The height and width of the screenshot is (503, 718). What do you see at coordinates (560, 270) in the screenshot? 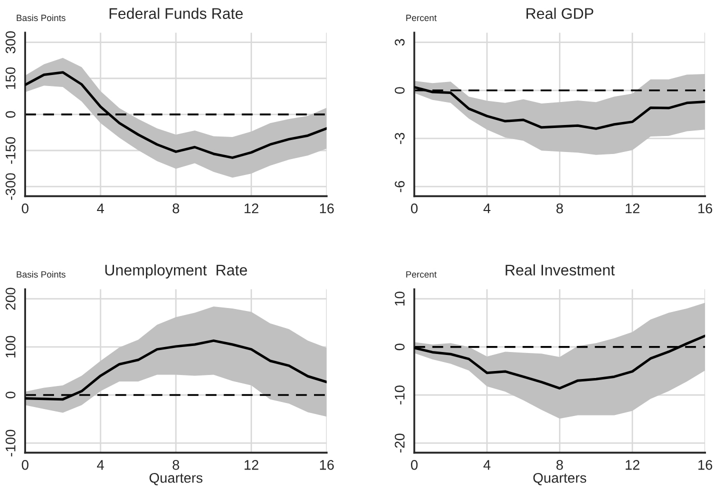
I see `chart-title: Real Investment` at bounding box center [560, 270].